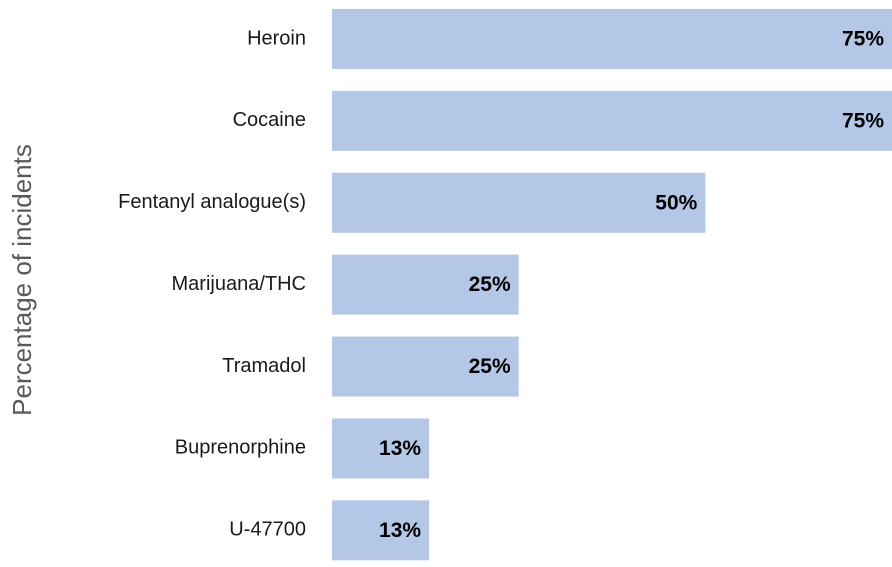 Image resolution: width=892 pixels, height=567 pixels. What do you see at coordinates (264, 366) in the screenshot?
I see `category-label: Tramadol` at bounding box center [264, 366].